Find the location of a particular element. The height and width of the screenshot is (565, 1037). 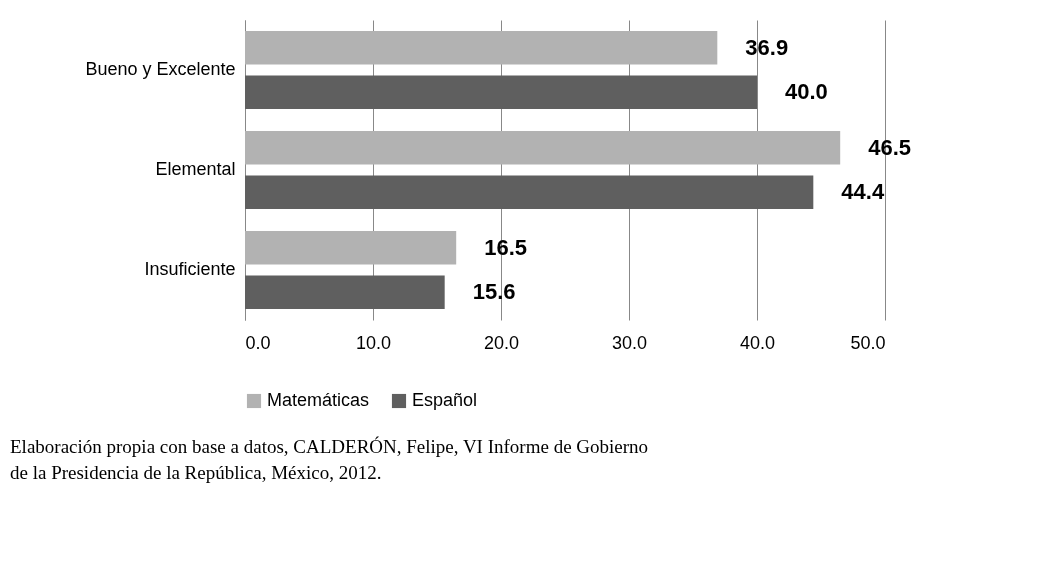

y-tick-label: Elemental is located at coordinates (195, 169).